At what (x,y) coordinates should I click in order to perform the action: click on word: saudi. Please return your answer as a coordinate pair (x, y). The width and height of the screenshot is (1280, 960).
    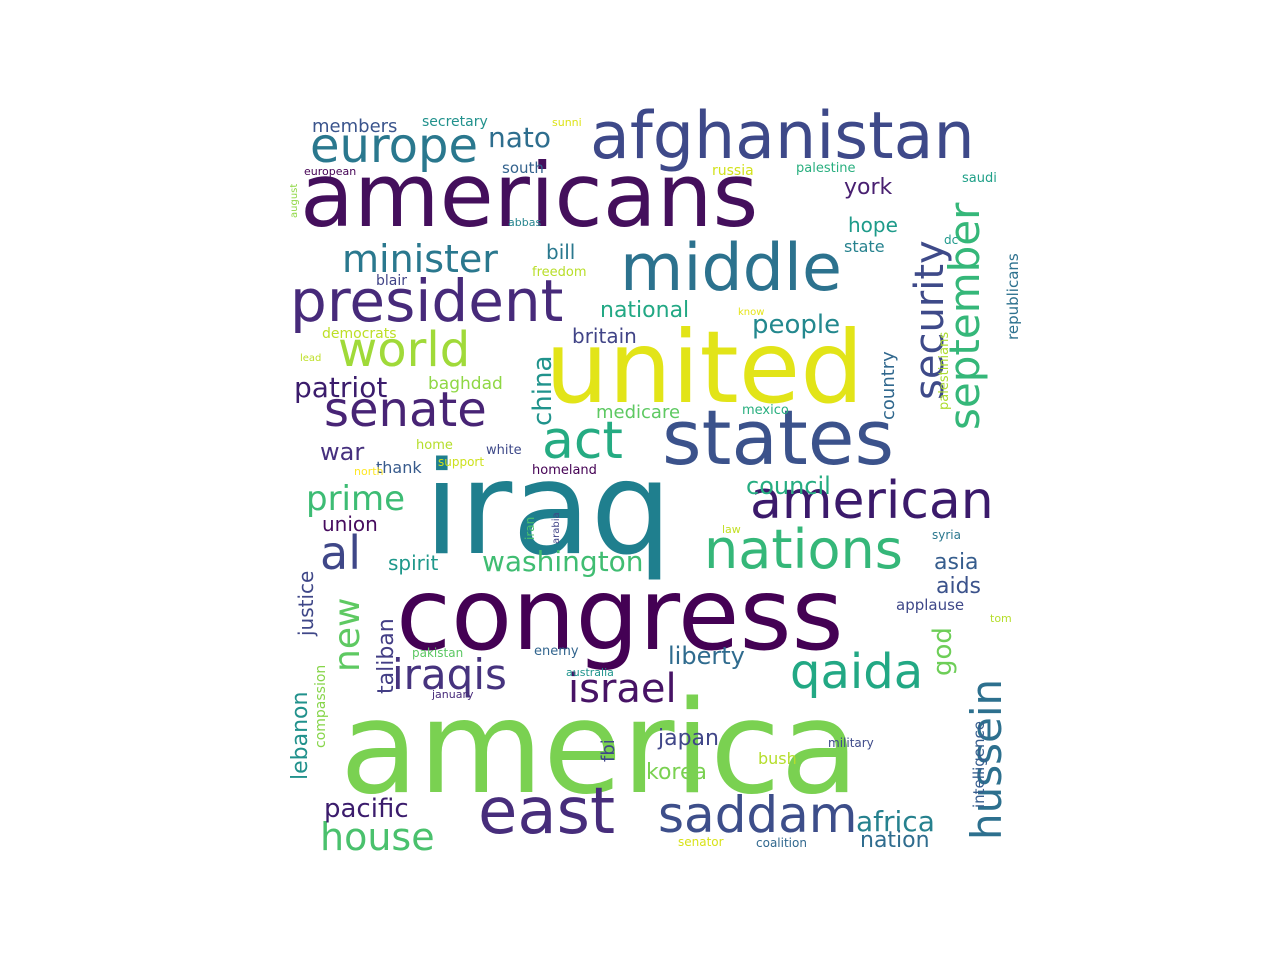
    Looking at the image, I should click on (979, 178).